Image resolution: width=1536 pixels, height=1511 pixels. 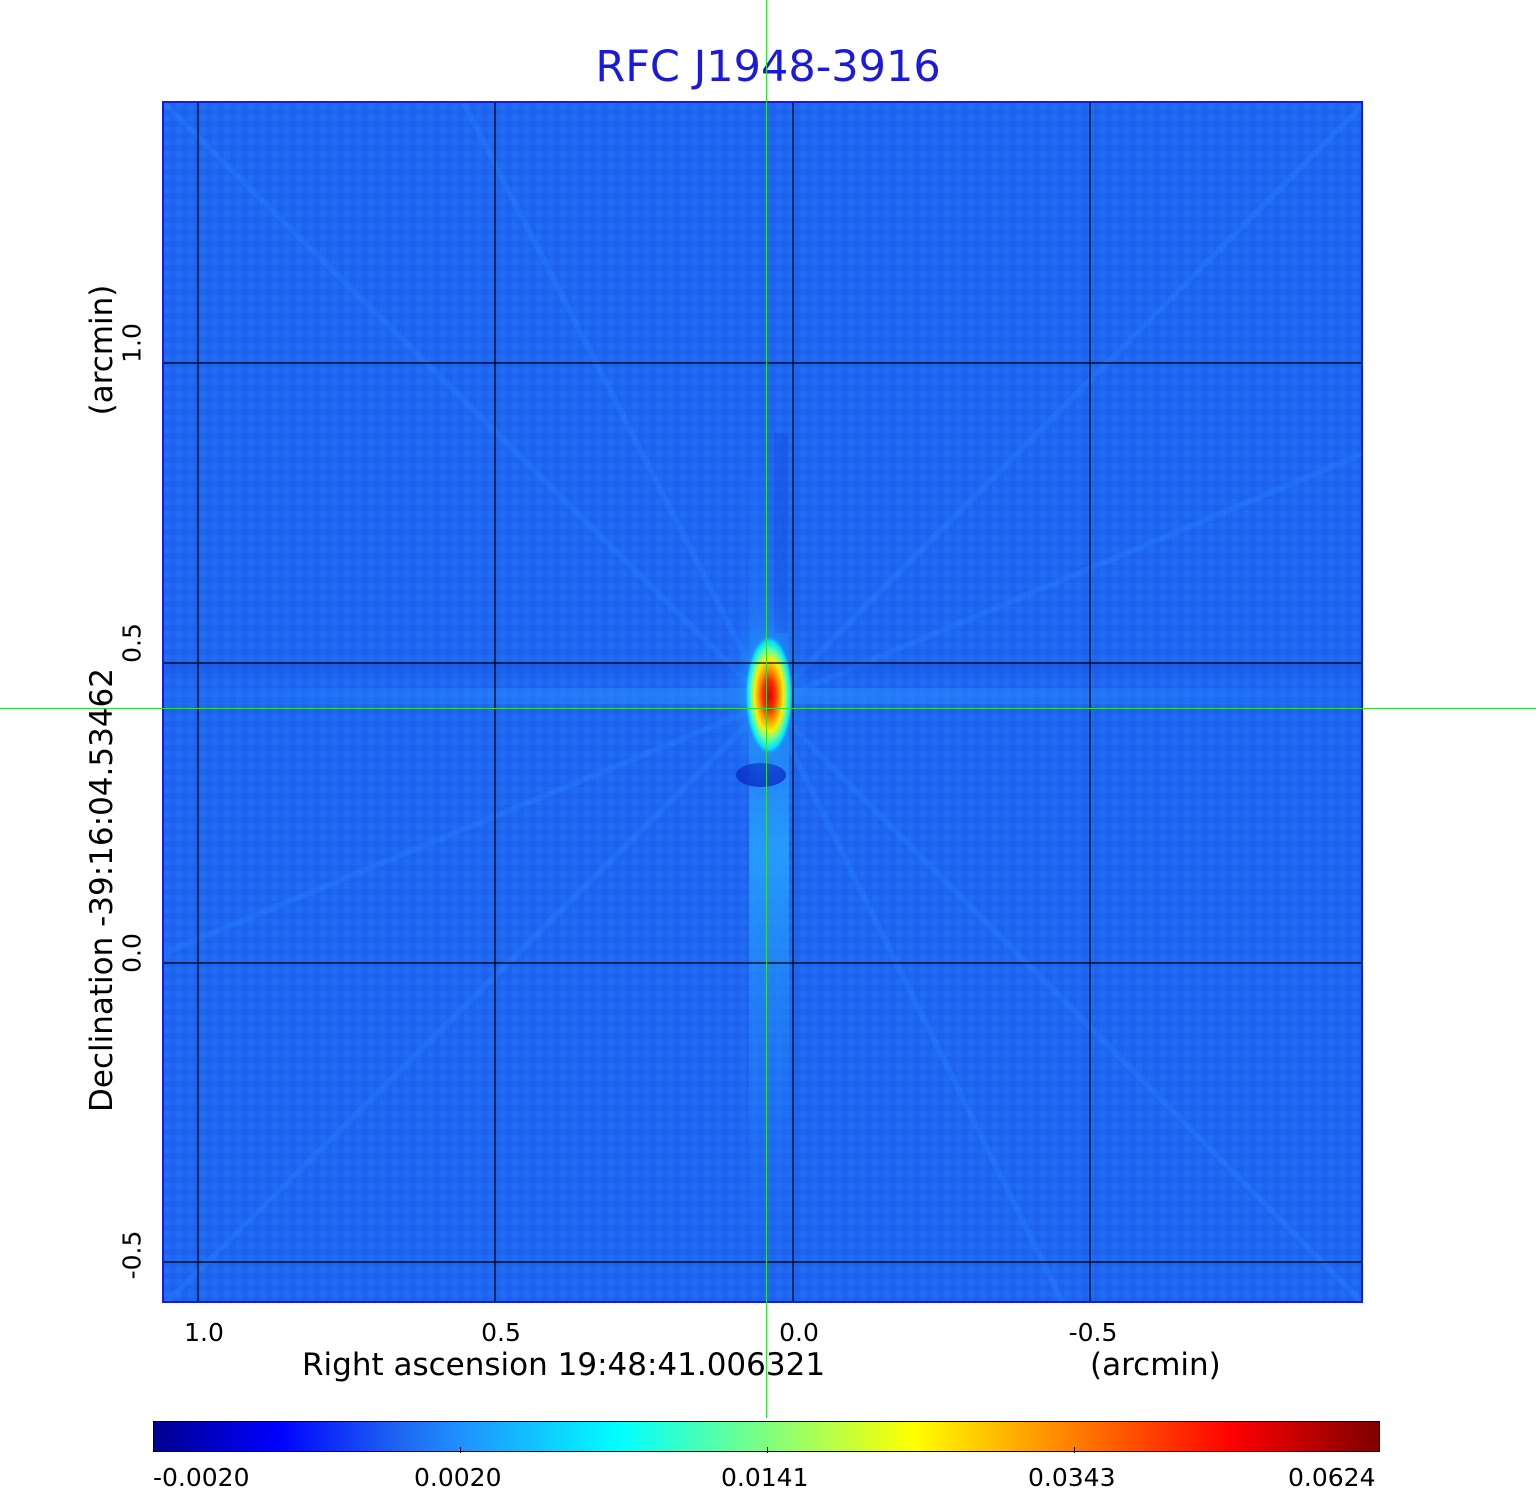 I want to click on colorbar-tick-label: 0.0343, so click(x=1072, y=1477).